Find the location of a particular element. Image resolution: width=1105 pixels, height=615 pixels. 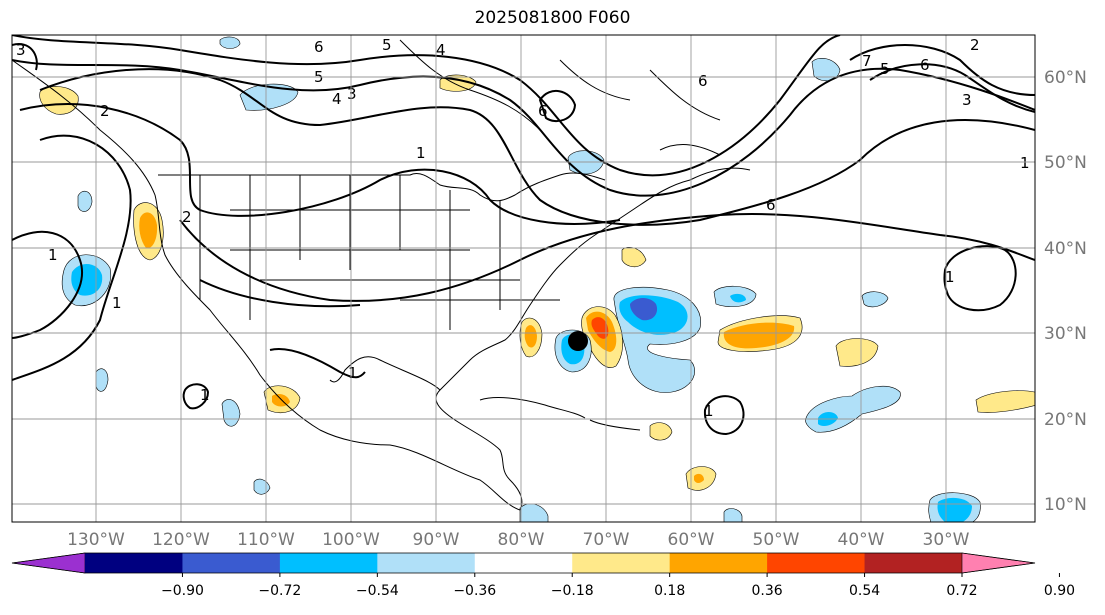

colorbar-extend-low is located at coordinates (48, 563).